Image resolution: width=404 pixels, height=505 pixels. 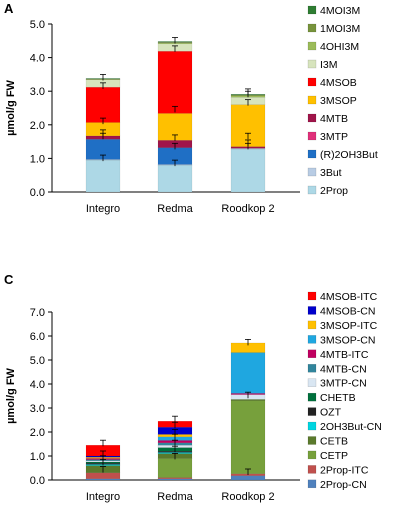 I want to click on y-tick-label: 6.0, so click(x=37, y=337).